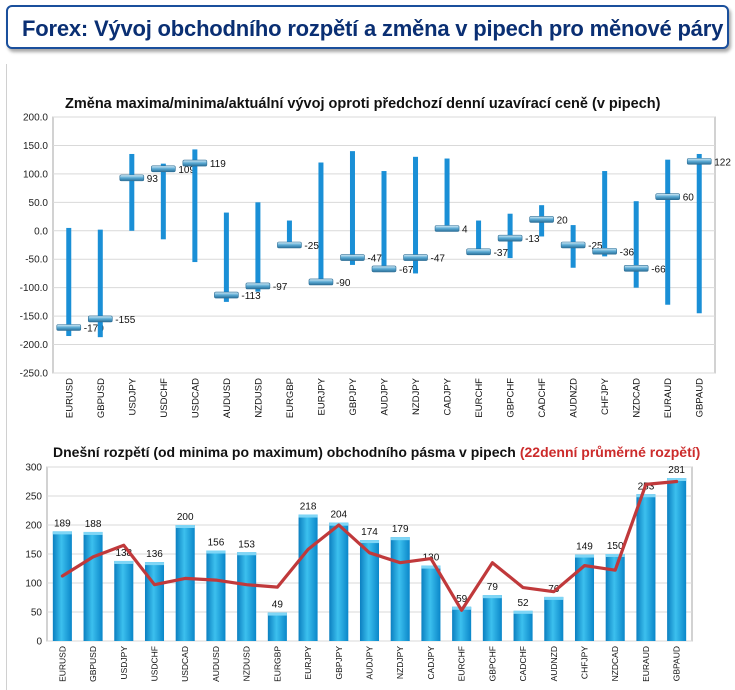  I want to click on chart1-data-label: 93, so click(153, 179).